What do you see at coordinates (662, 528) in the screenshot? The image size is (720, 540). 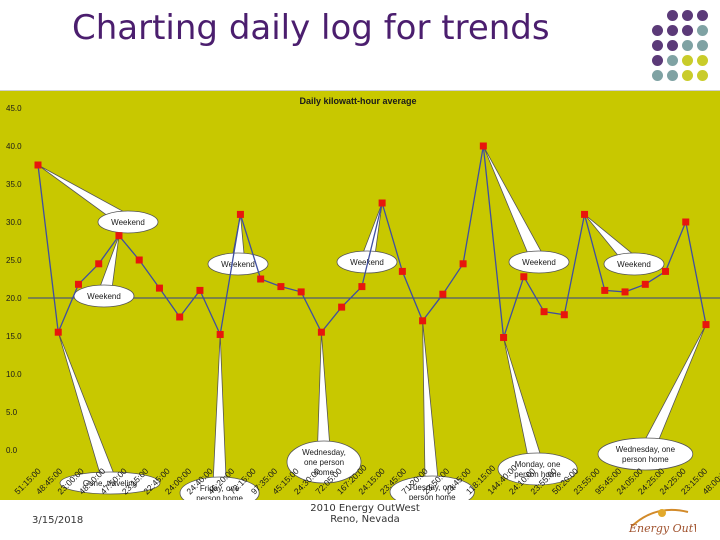 I see `logo-text: Energy OutWest` at bounding box center [662, 528].